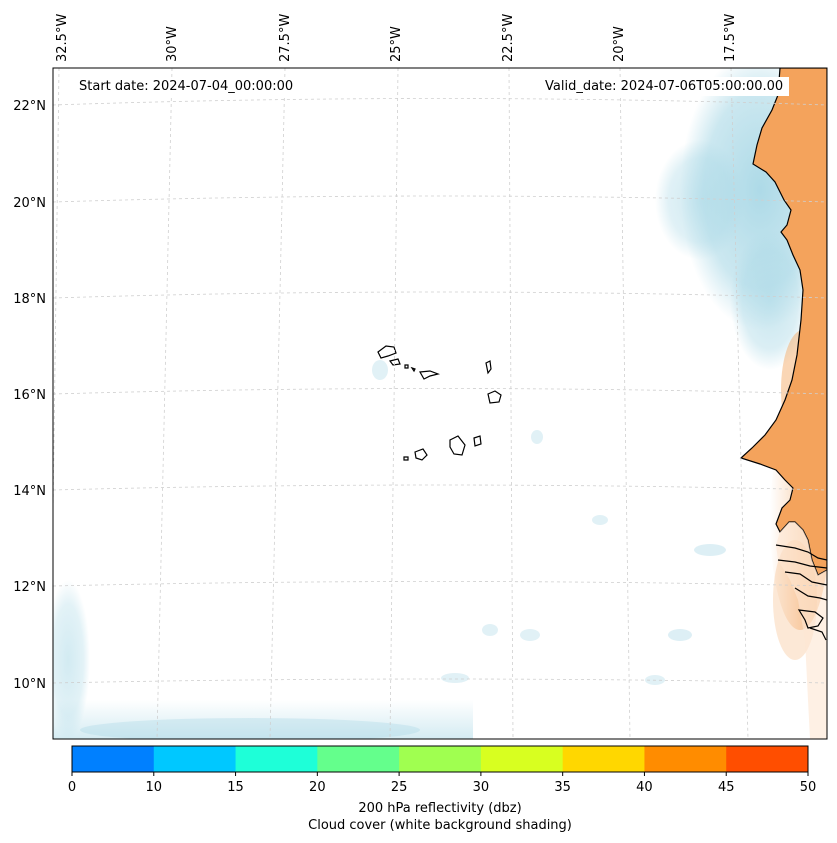  What do you see at coordinates (562, 787) in the screenshot?
I see `colorbar-tick-label: 35` at bounding box center [562, 787].